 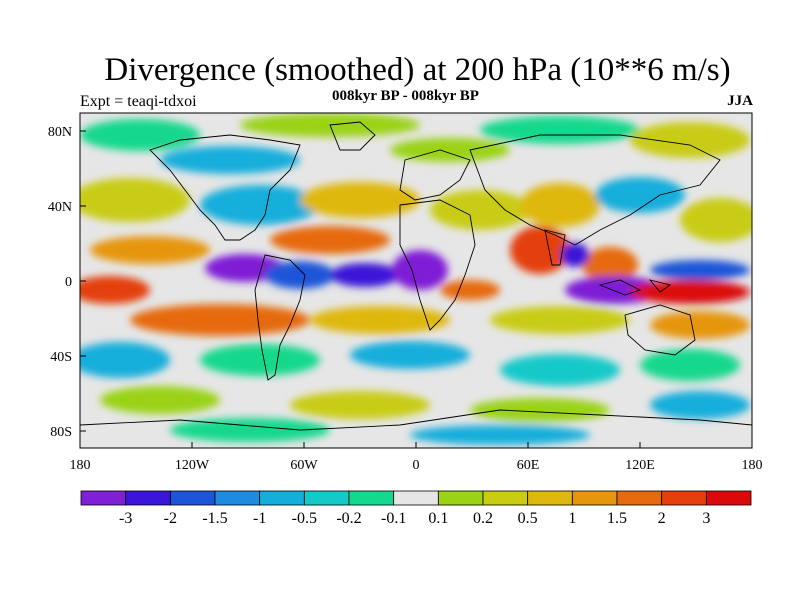 I want to click on colorbar-label: -1.5, so click(x=214, y=518).